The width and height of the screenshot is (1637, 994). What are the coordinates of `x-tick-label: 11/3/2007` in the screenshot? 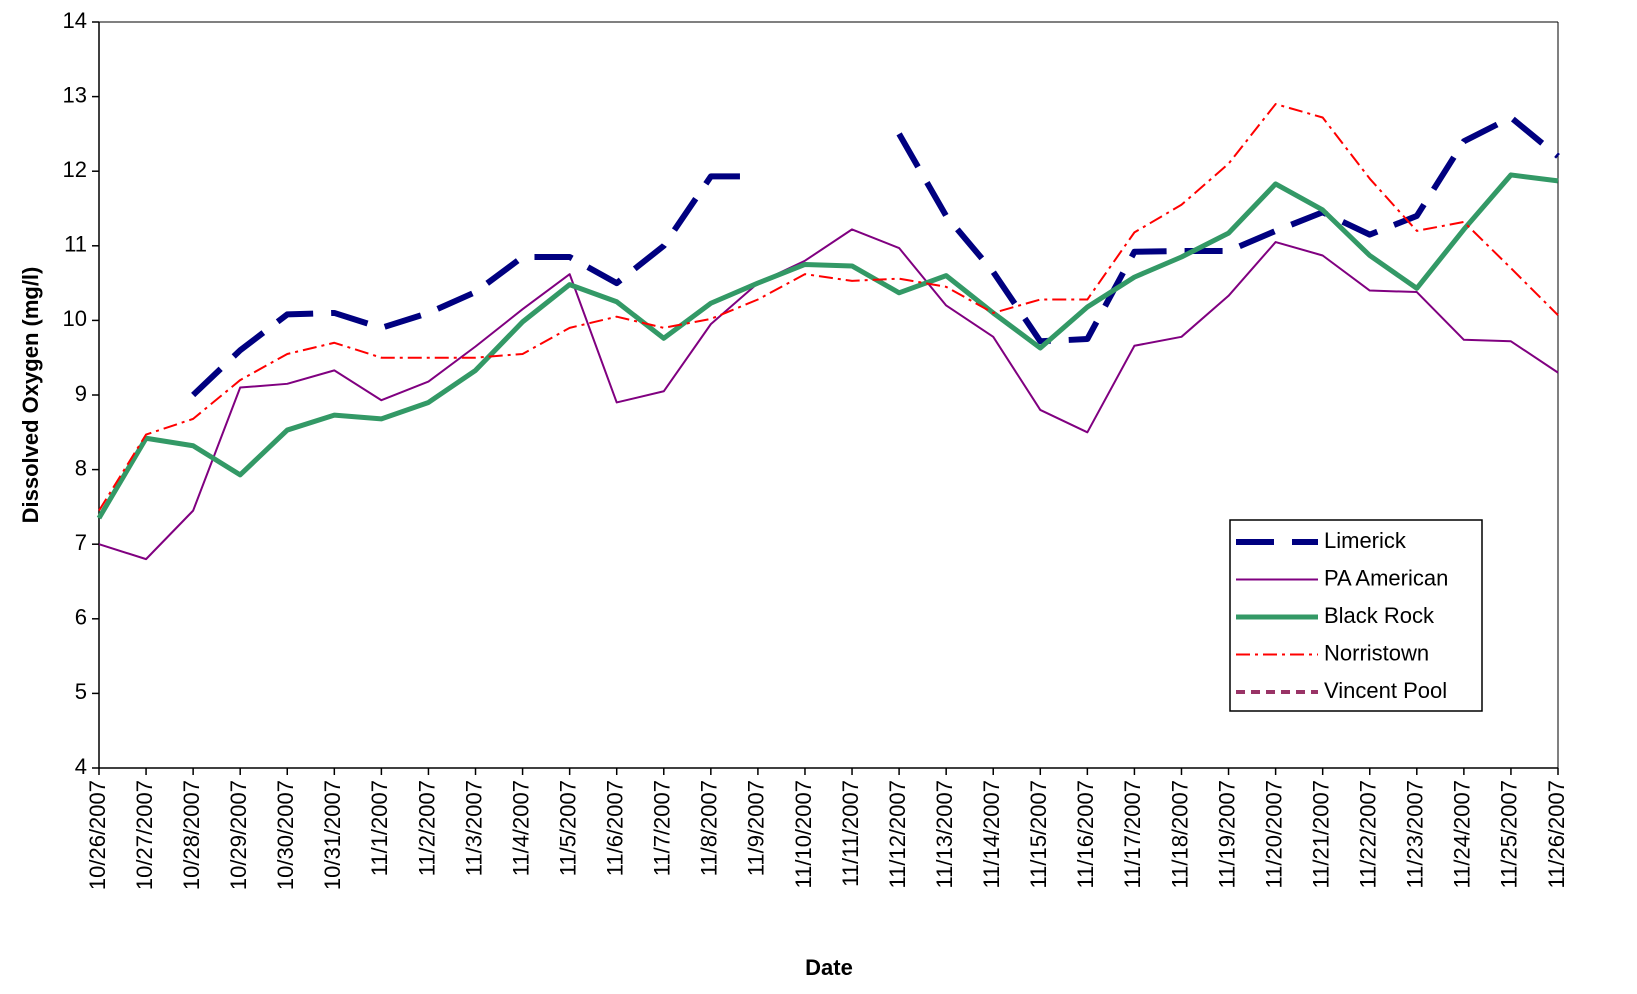 It's located at (473, 828).